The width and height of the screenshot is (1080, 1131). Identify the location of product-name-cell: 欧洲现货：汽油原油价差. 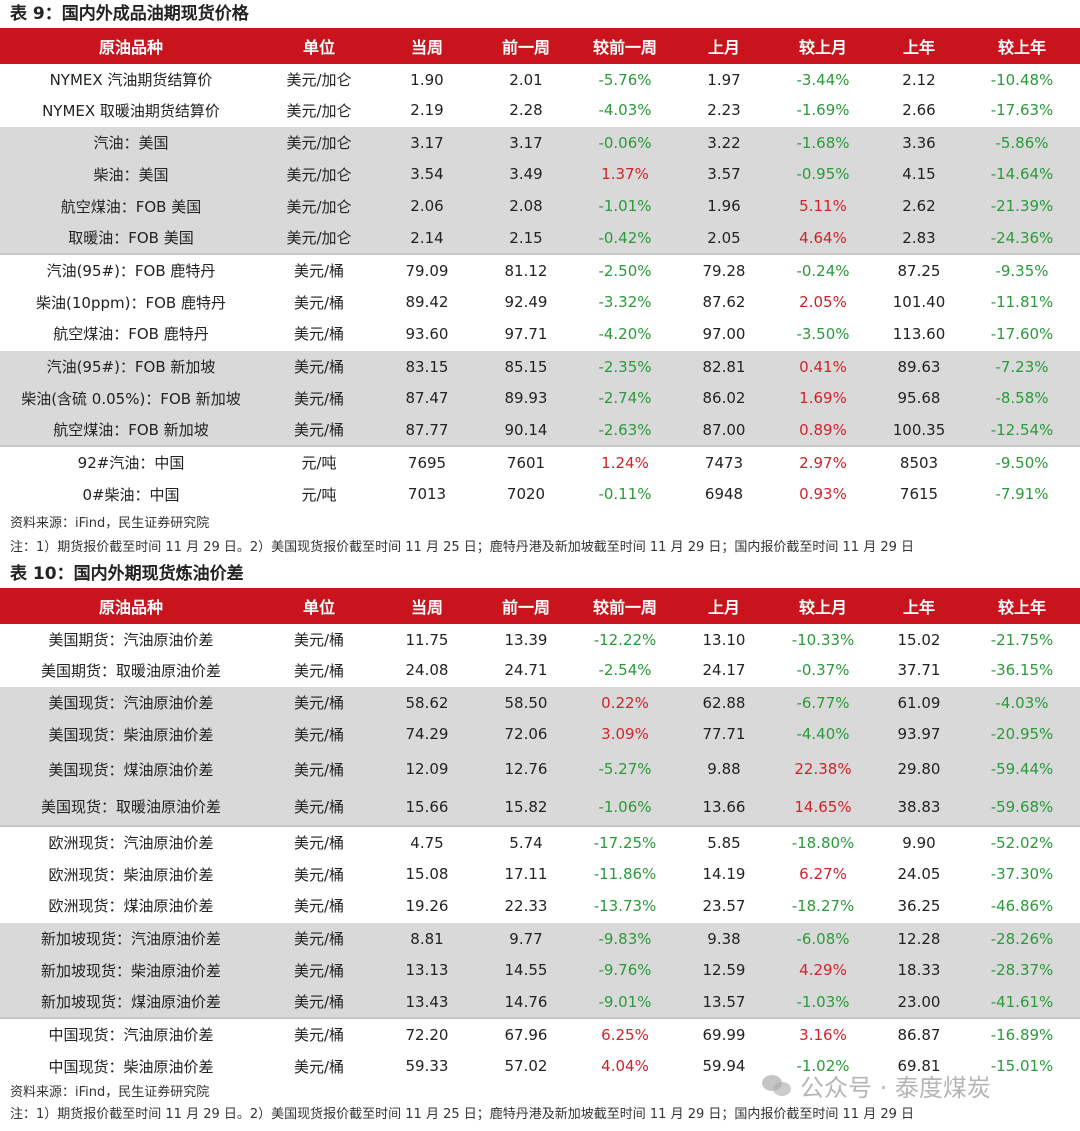
(131, 841).